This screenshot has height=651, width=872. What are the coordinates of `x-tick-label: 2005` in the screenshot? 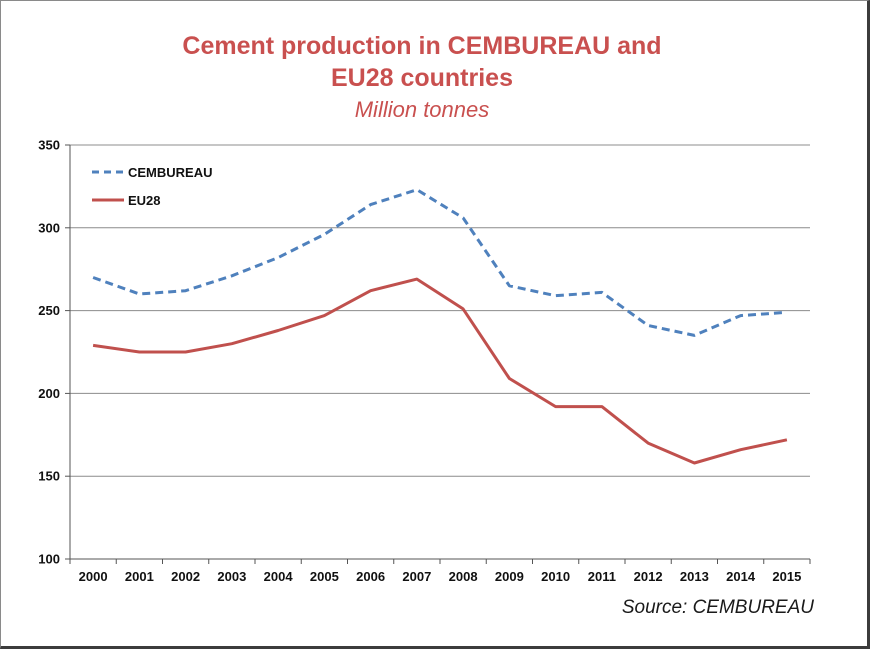 It's located at (324, 576).